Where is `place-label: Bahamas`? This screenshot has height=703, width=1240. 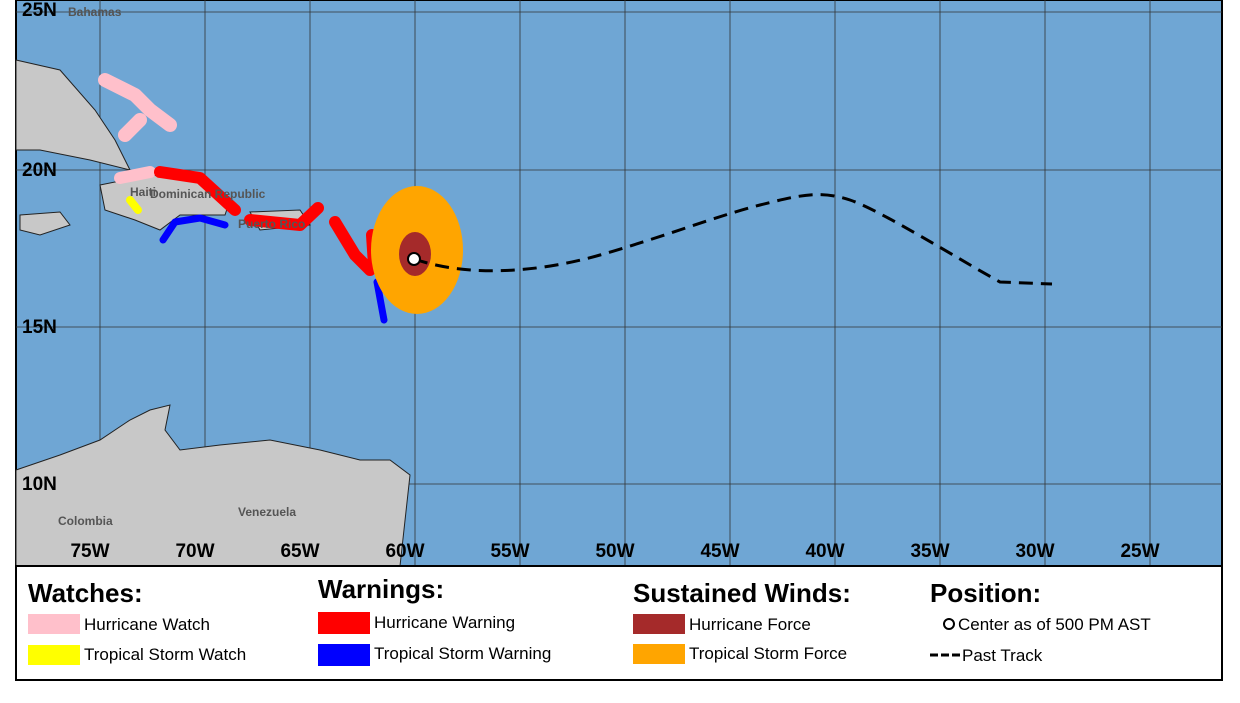
place-label: Bahamas is located at coordinates (95, 12).